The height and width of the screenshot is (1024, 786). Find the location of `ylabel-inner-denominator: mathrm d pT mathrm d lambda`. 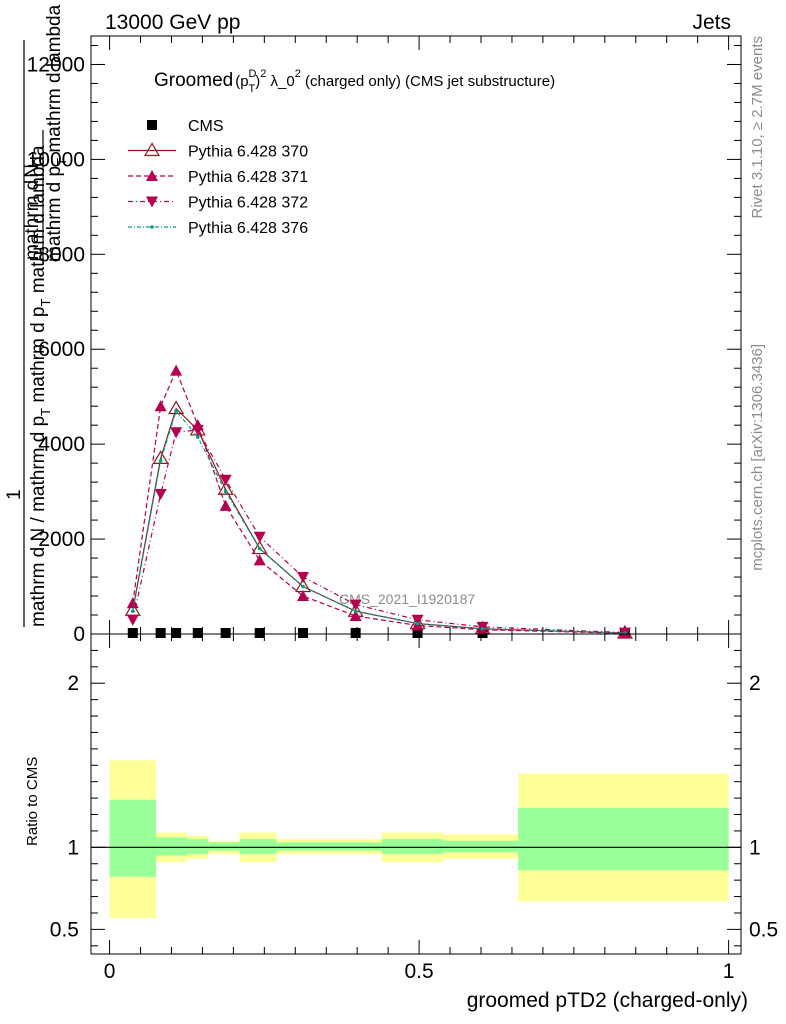

ylabel-inner-denominator: mathrm d pT mathrm d lambda is located at coordinates (56, 133).